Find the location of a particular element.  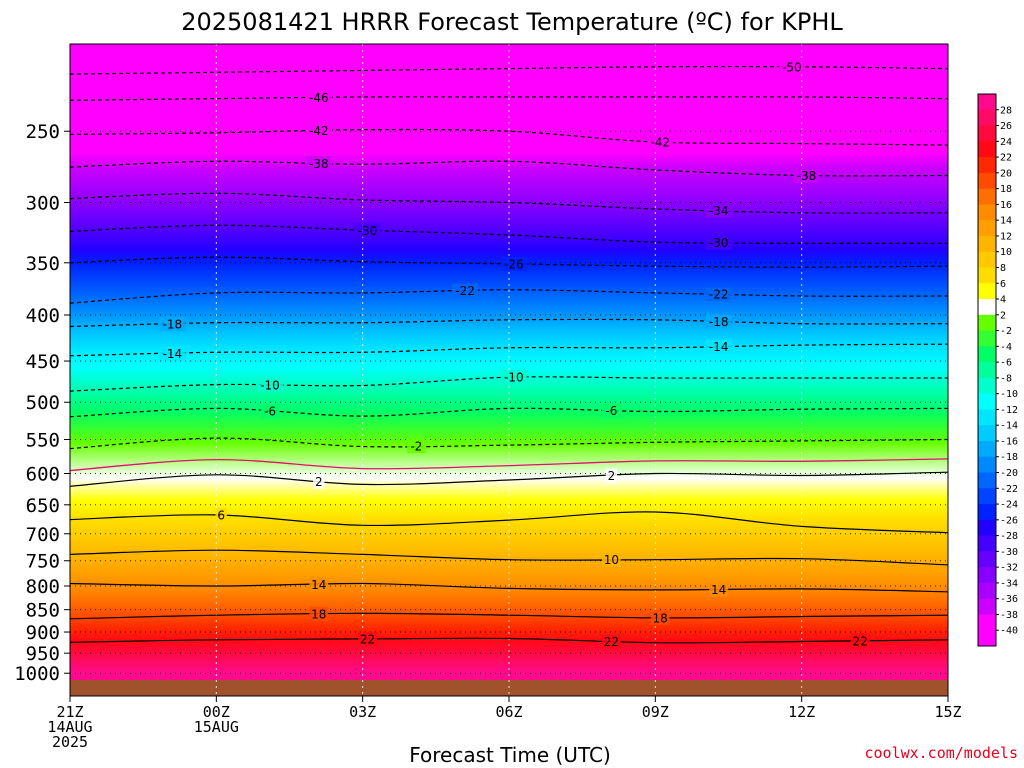

isotherm-label: -2 is located at coordinates (416, 447).